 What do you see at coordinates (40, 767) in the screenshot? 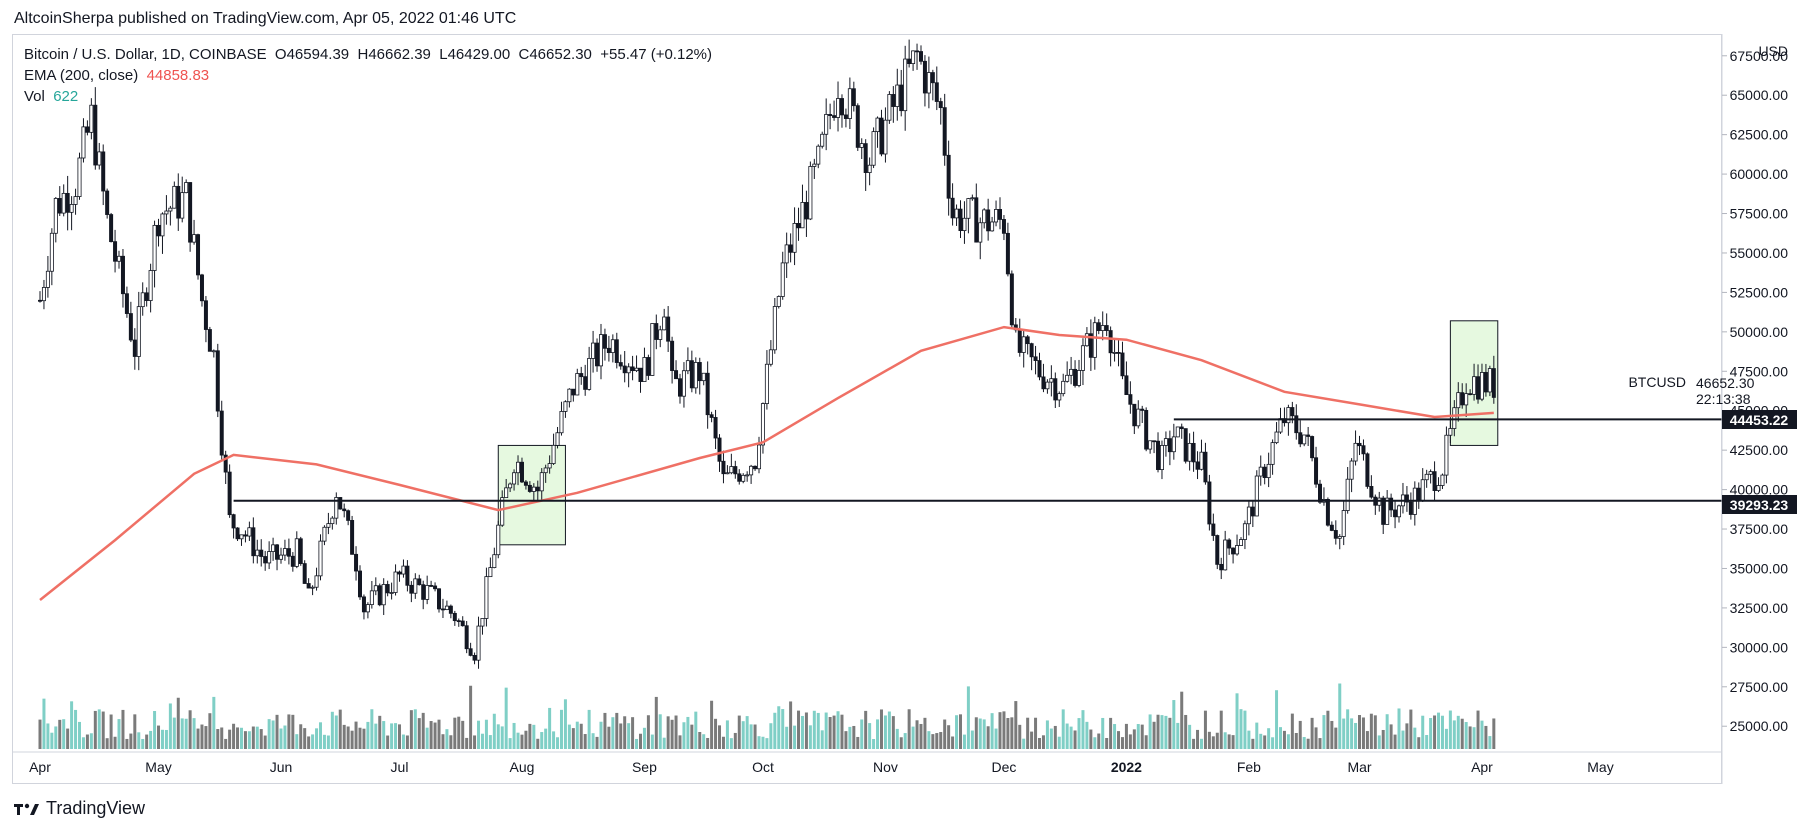
I see `time-tick-label: Apr` at bounding box center [40, 767].